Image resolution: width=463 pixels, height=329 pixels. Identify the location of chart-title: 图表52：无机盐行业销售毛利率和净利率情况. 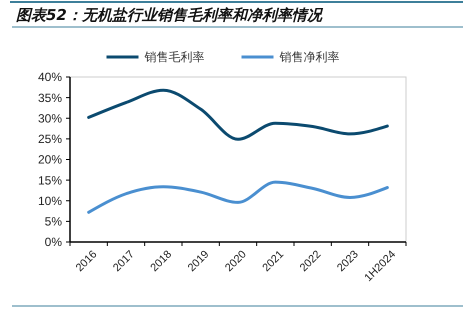
(170, 15).